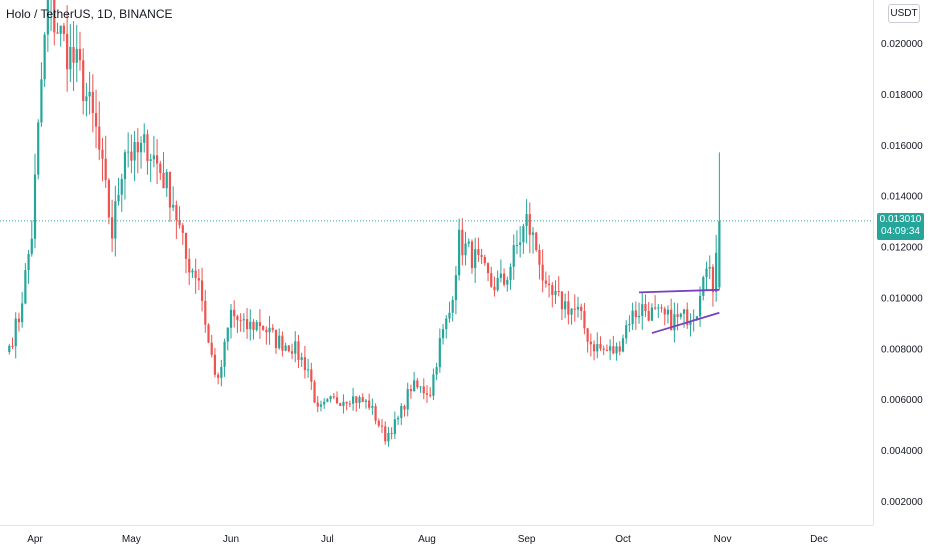 This screenshot has width=932, height=550. I want to click on time-tick-label: Jul, so click(327, 539).